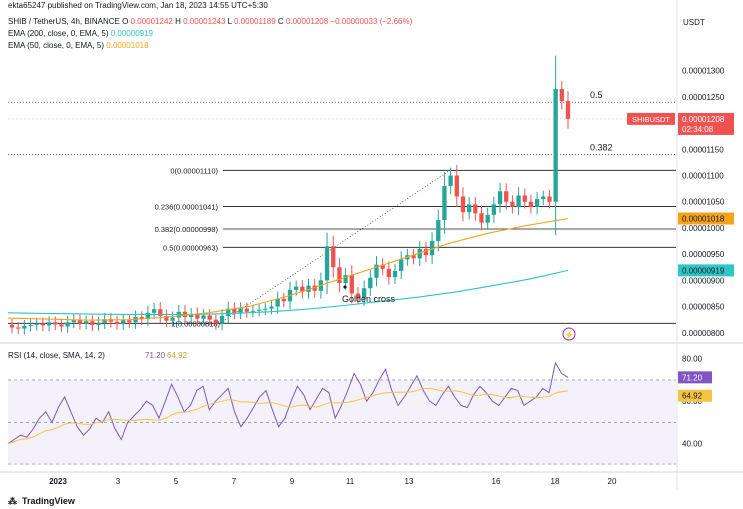  What do you see at coordinates (369, 299) in the screenshot?
I see `golden-cross-label: Golden cross` at bounding box center [369, 299].